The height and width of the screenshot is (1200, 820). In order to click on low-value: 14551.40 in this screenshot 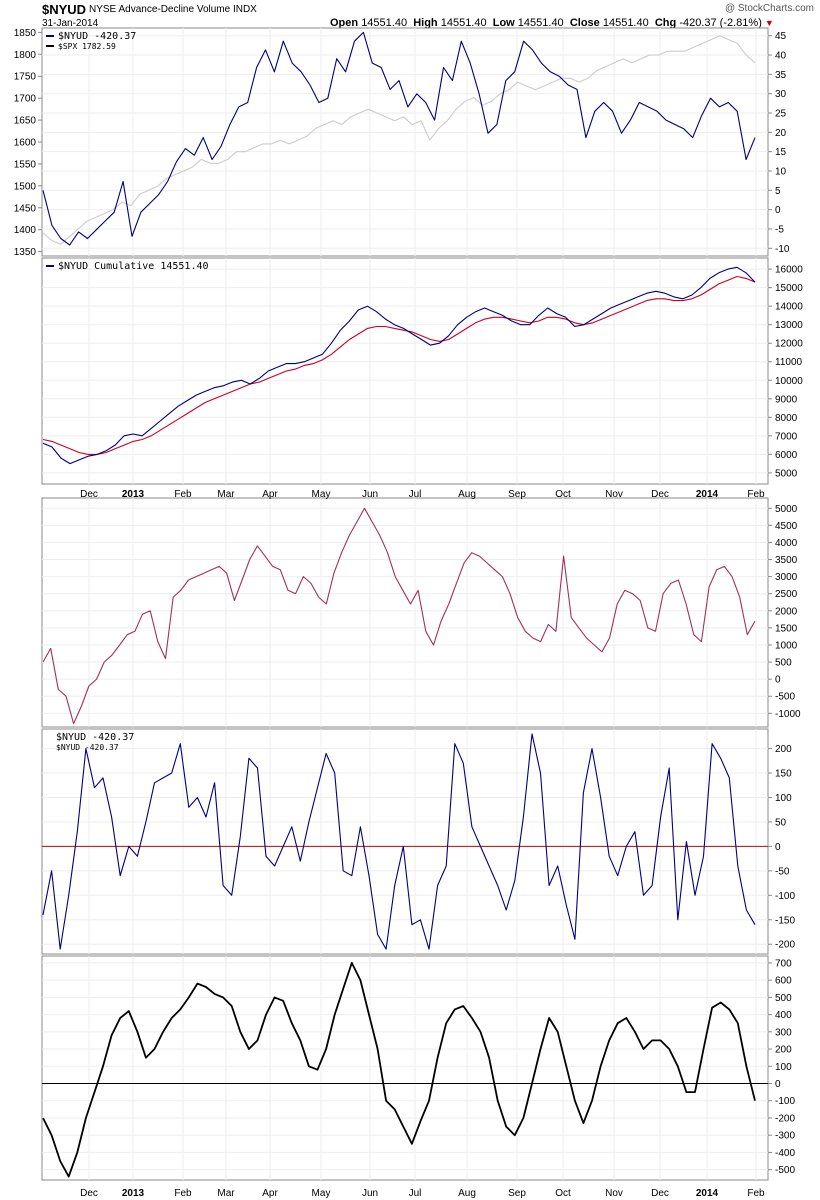, I will do `click(540, 23)`.